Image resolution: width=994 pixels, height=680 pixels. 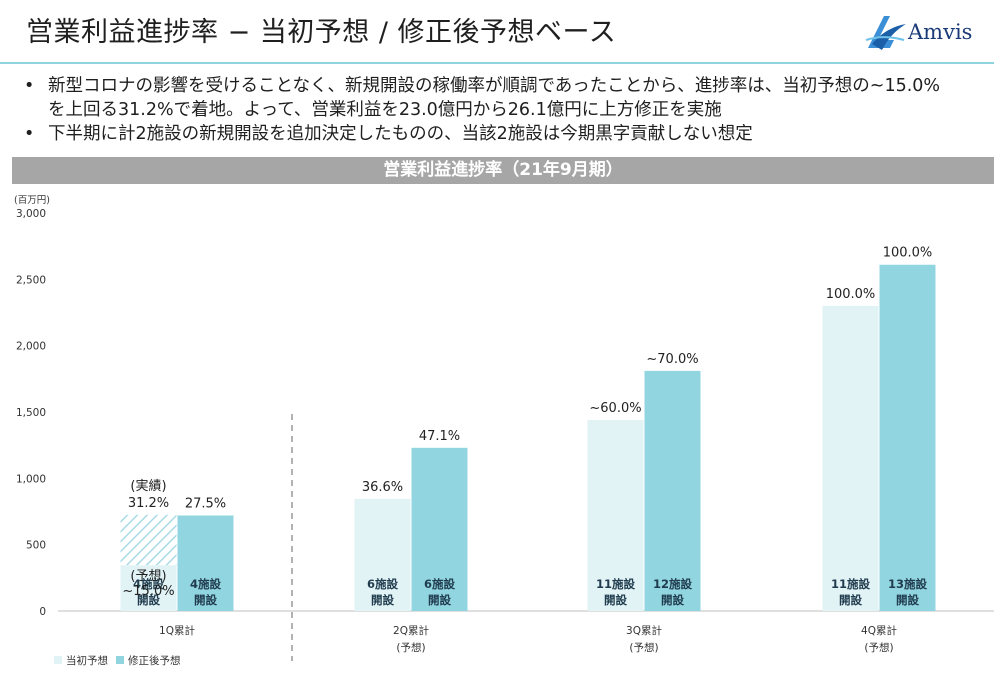 I want to click on x-category-label: 1Q累計, so click(x=177, y=630).